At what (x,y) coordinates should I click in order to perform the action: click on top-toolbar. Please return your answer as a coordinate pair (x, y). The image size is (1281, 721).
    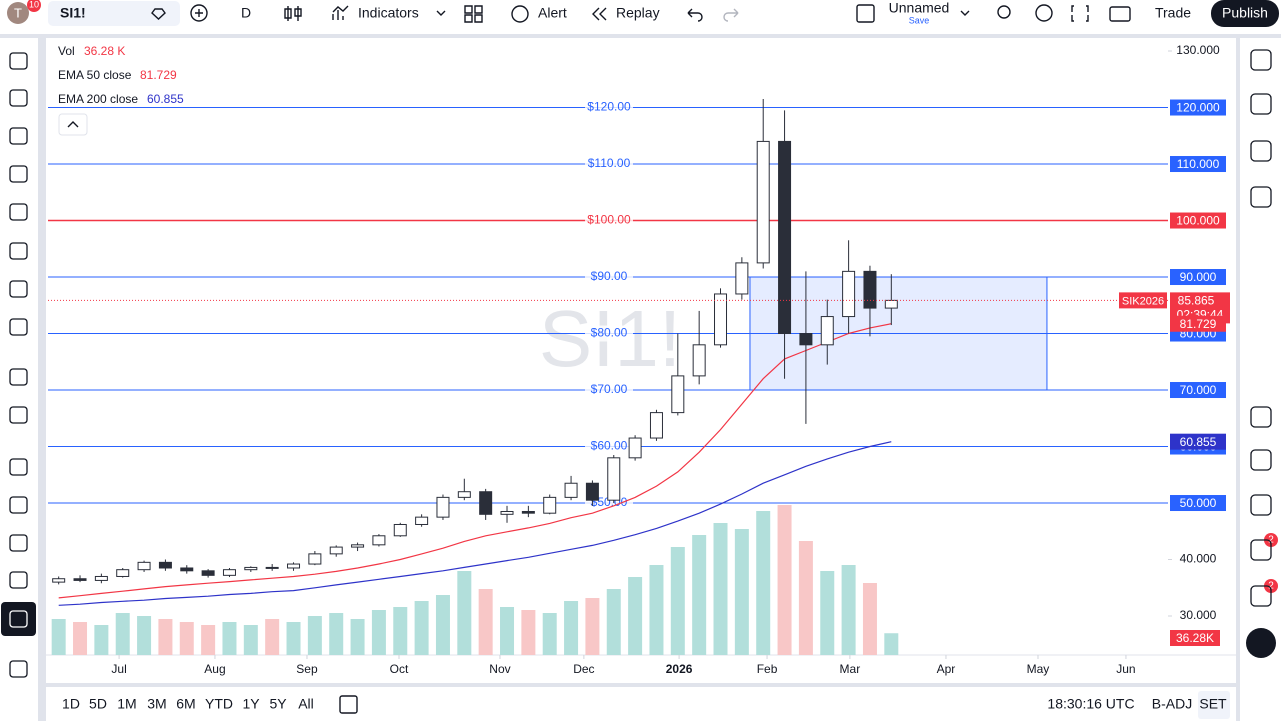
    Looking at the image, I should click on (640, 17).